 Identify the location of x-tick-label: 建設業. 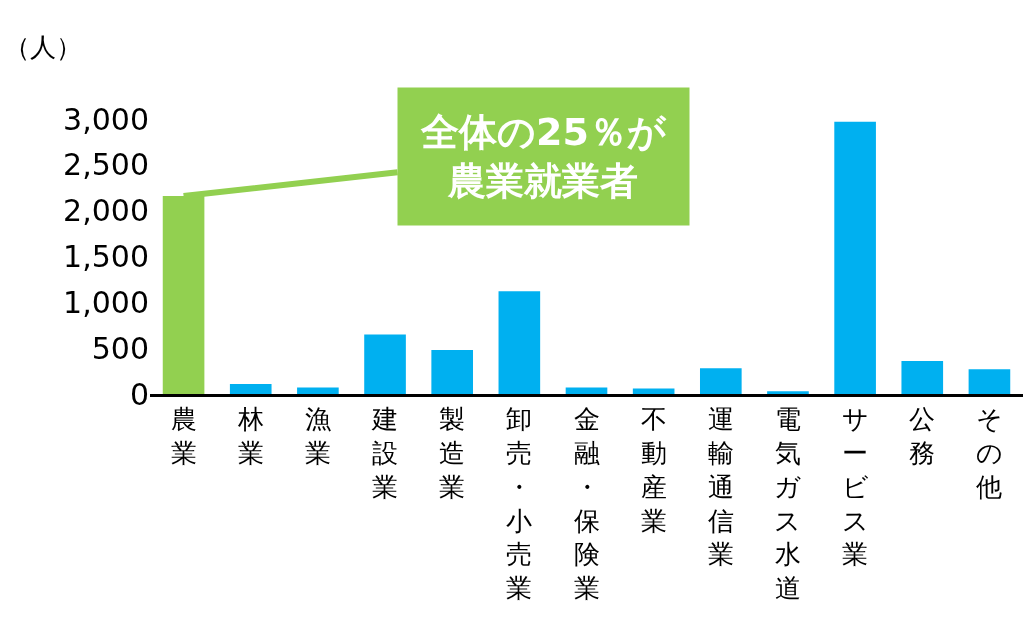
(385, 453).